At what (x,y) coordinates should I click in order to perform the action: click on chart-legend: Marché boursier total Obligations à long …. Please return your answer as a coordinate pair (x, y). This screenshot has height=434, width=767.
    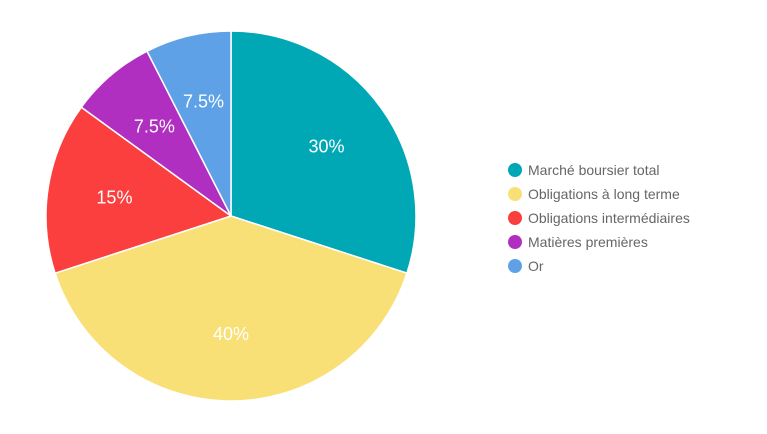
    Looking at the image, I should click on (599, 218).